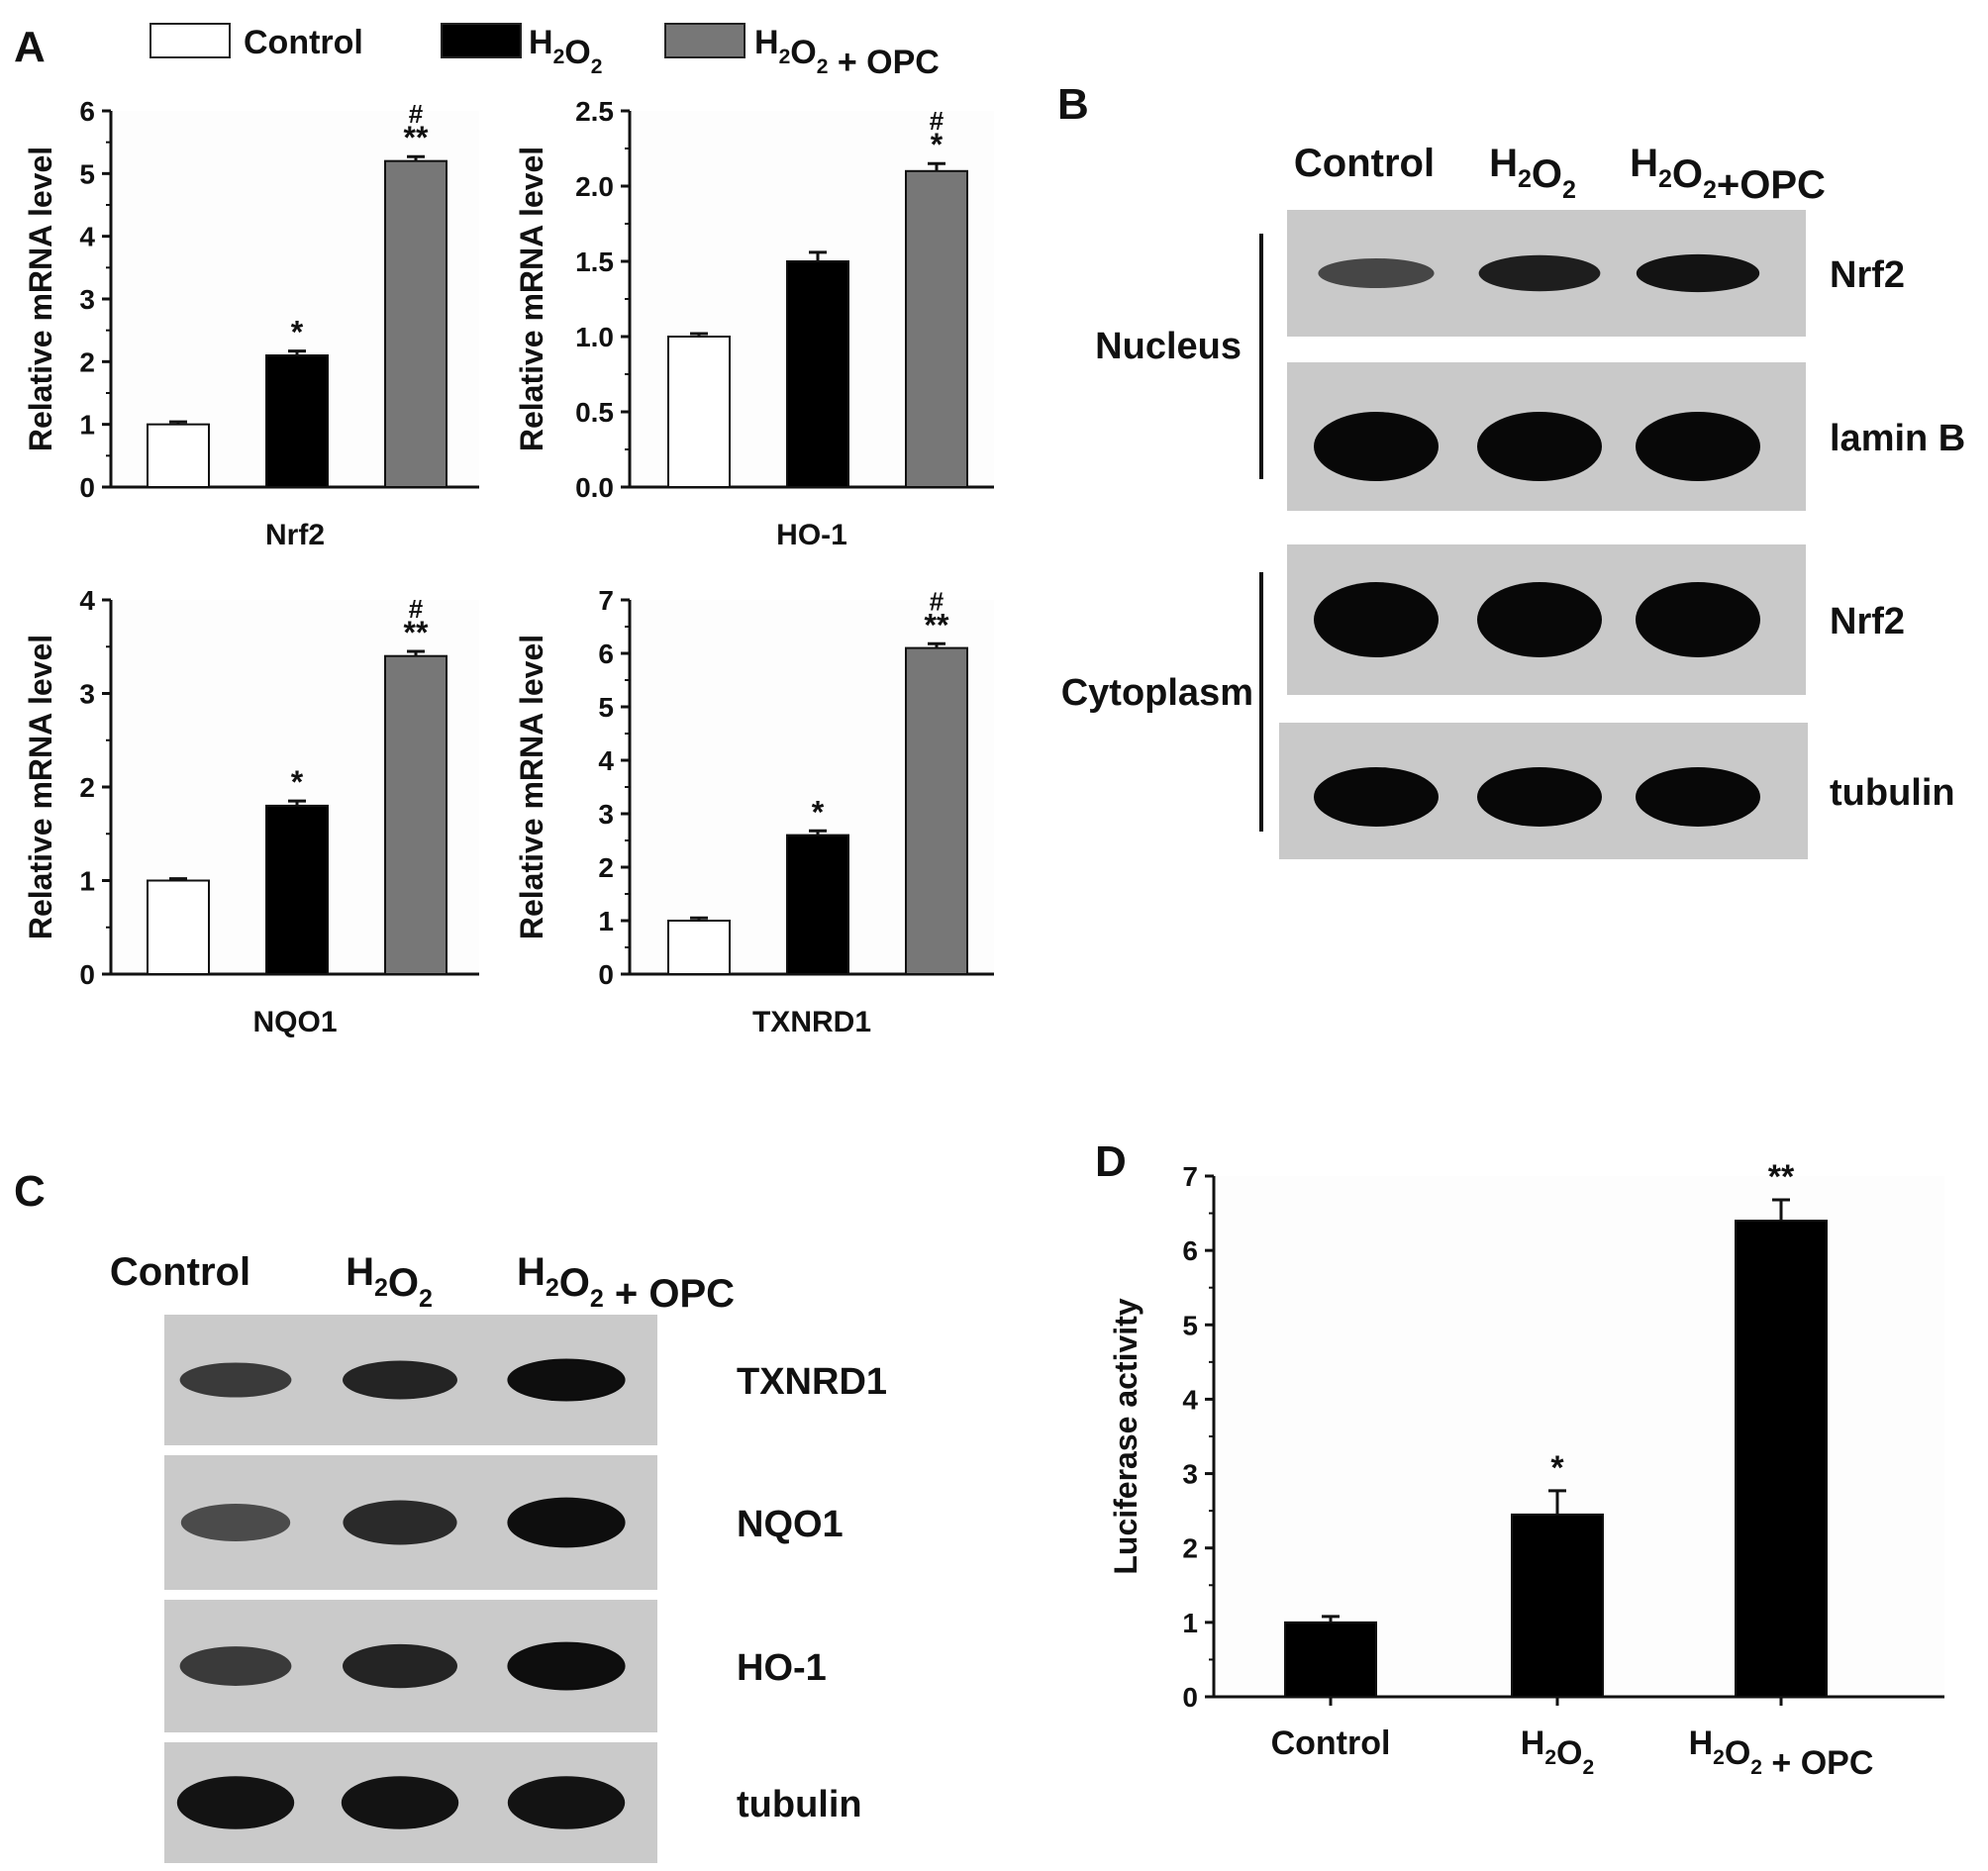 Image resolution: width=1988 pixels, height=1871 pixels. I want to click on panel-label-c: C, so click(30, 1191).